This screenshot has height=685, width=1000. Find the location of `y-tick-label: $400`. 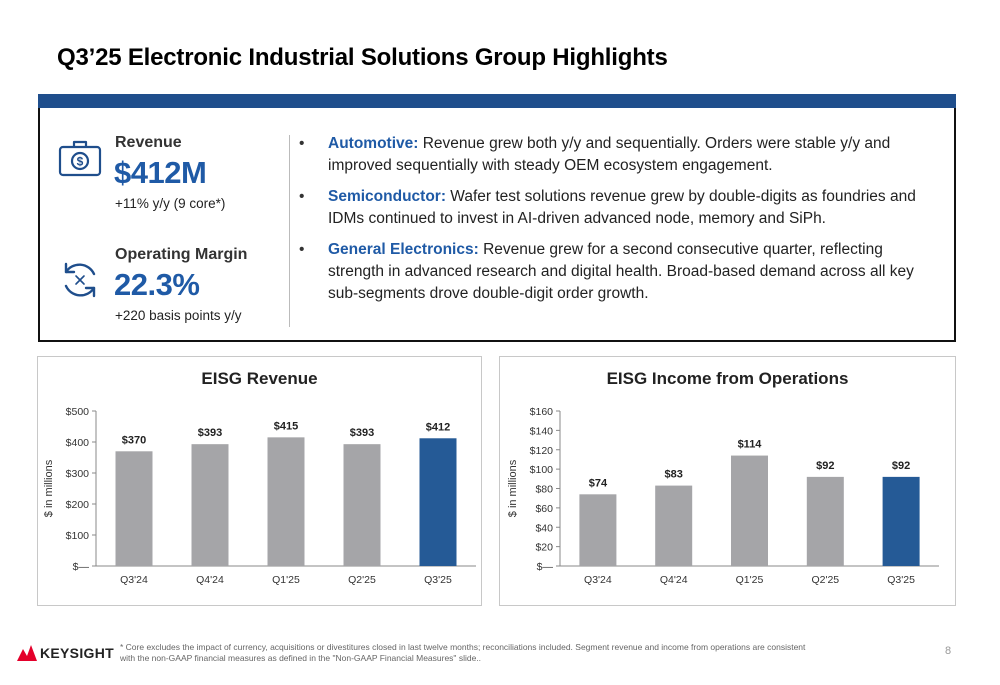

y-tick-label: $400 is located at coordinates (78, 443).